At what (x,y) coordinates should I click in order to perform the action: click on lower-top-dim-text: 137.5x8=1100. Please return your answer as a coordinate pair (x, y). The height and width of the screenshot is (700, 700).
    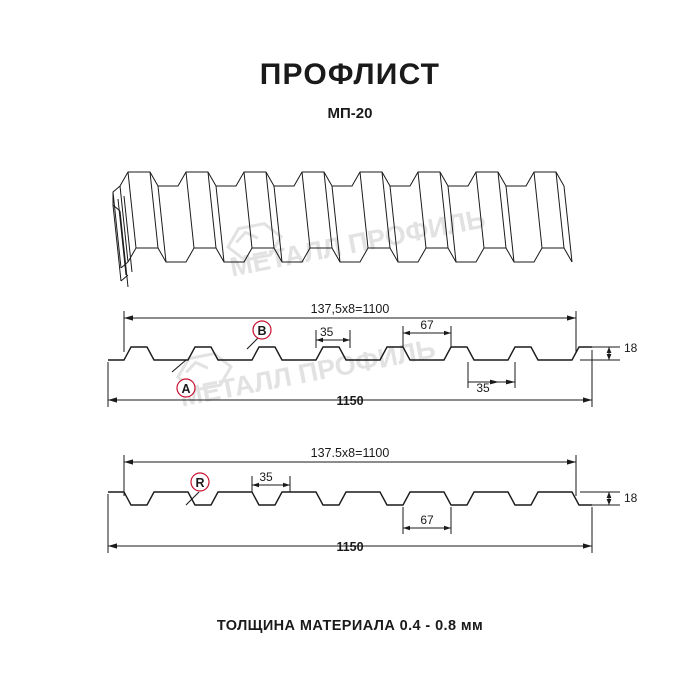
    Looking at the image, I should click on (350, 453).